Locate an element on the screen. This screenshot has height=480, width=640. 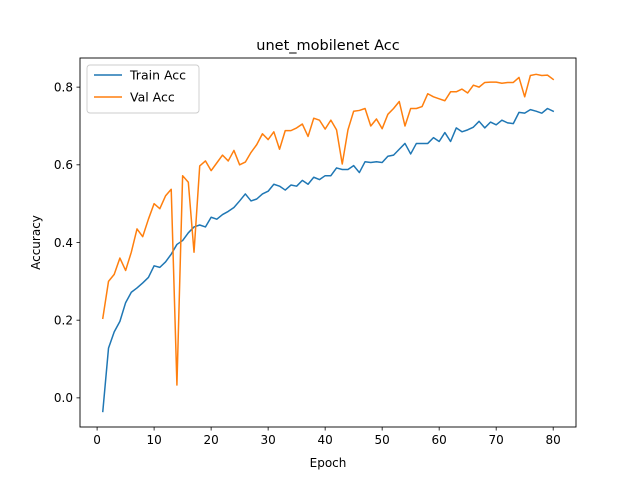
x-tick-label: 70 is located at coordinates (496, 440).